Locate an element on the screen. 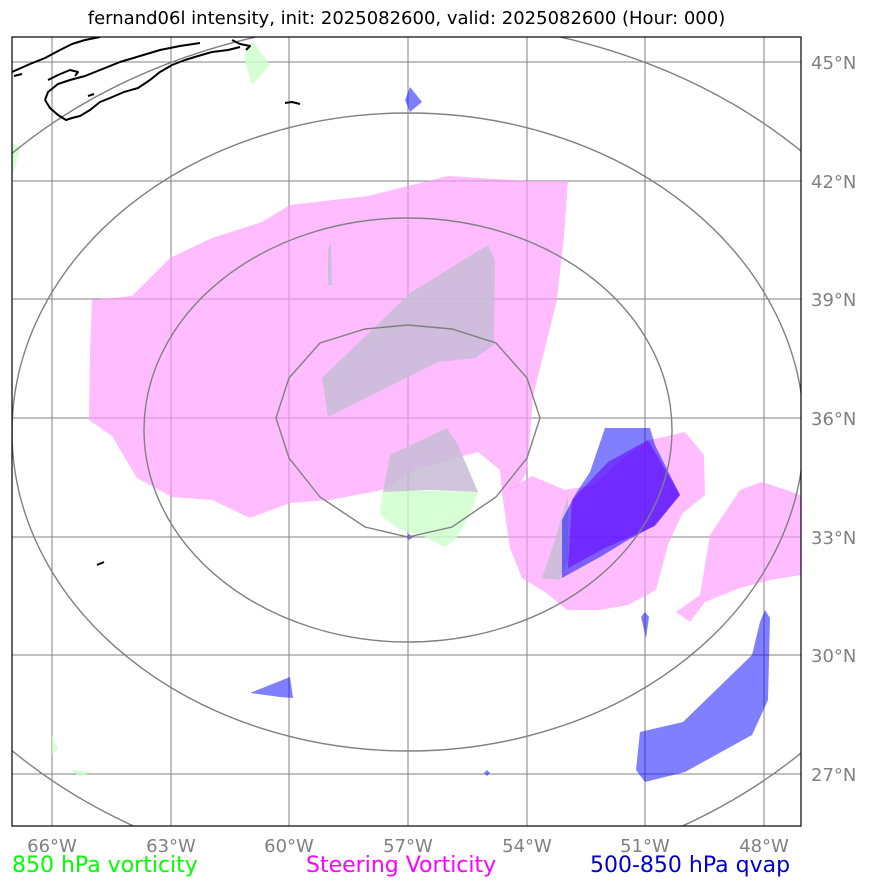 The width and height of the screenshot is (873, 891). range-ring is located at coordinates (408, 431).